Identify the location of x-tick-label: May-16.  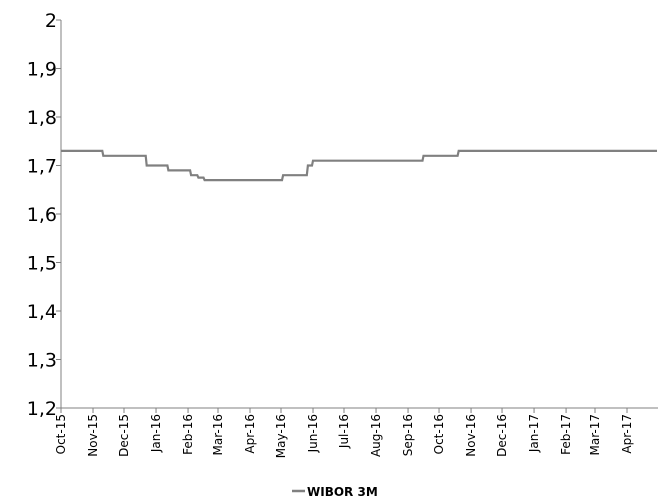
(281, 436).